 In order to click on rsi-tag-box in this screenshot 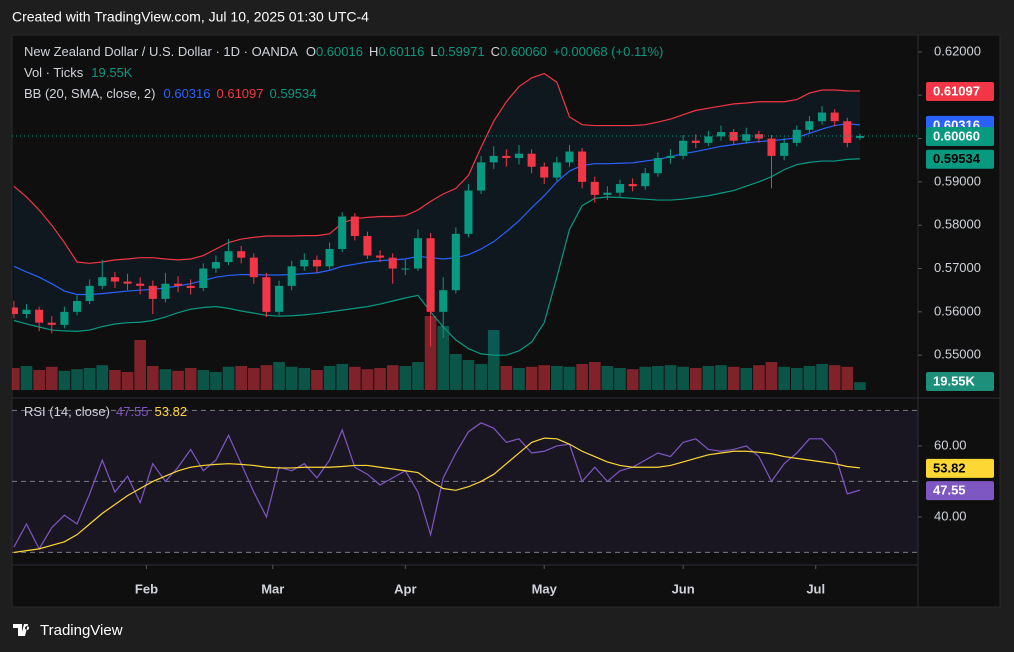, I will do `click(960, 491)`.